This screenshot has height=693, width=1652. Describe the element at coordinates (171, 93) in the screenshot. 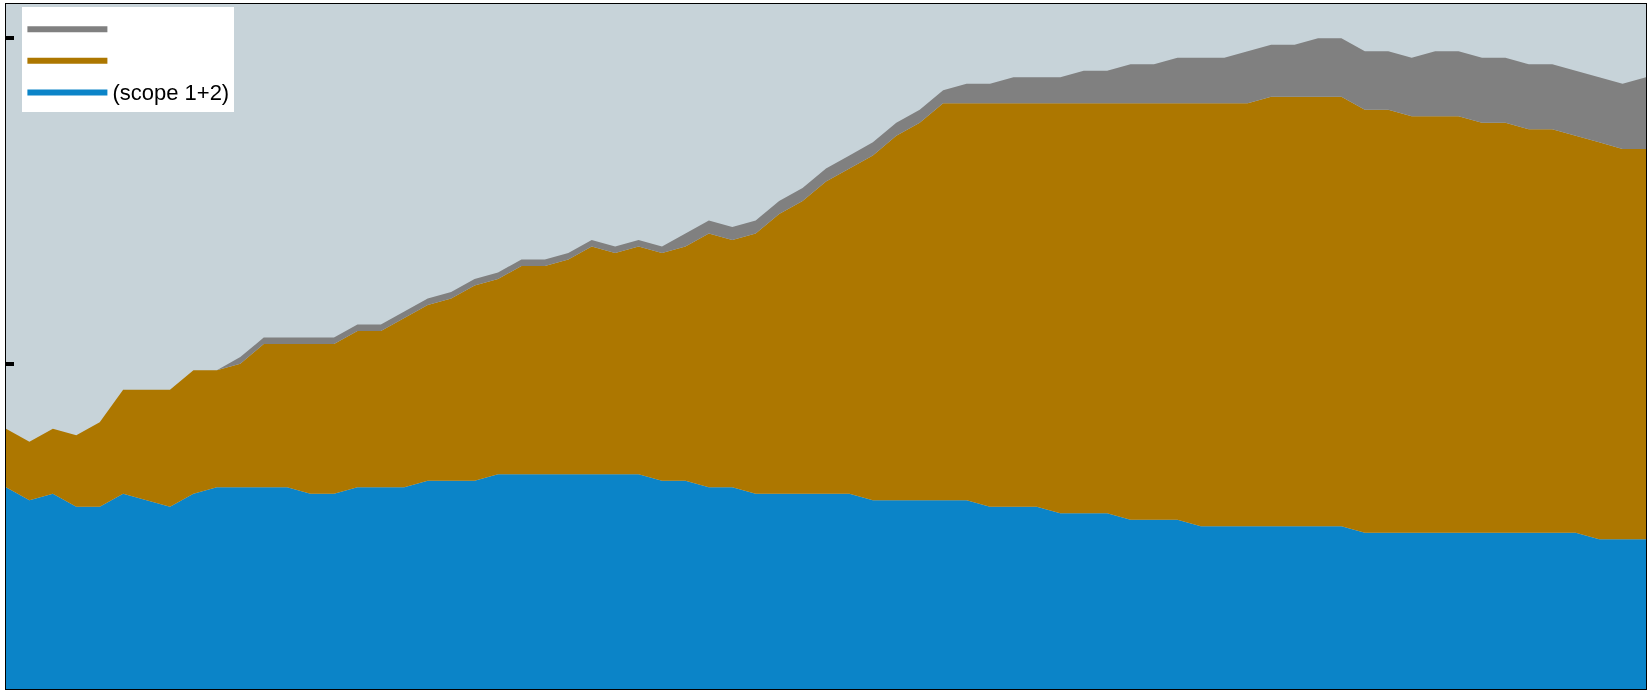

I see `legend-label: (scope 1+2)` at that location.